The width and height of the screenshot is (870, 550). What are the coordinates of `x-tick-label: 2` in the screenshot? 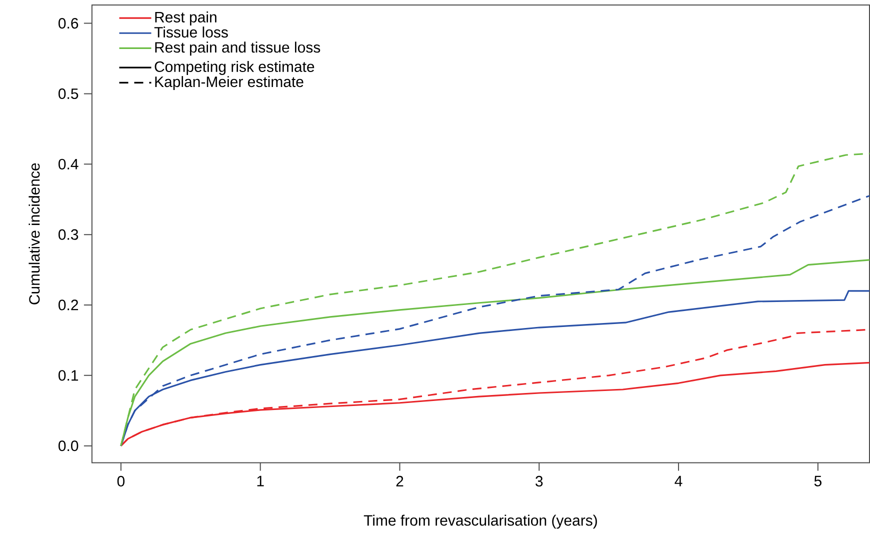 It's located at (400, 481).